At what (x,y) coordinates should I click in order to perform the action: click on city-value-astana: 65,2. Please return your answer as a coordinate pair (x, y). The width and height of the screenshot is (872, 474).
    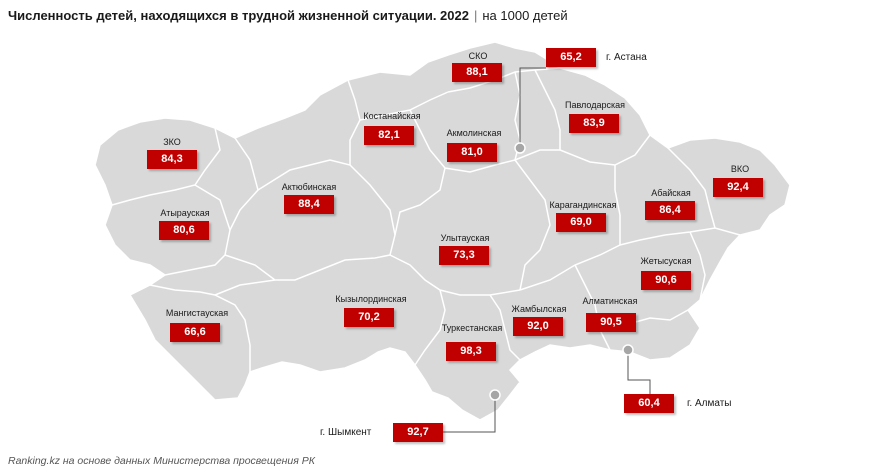
    Looking at the image, I should click on (571, 57).